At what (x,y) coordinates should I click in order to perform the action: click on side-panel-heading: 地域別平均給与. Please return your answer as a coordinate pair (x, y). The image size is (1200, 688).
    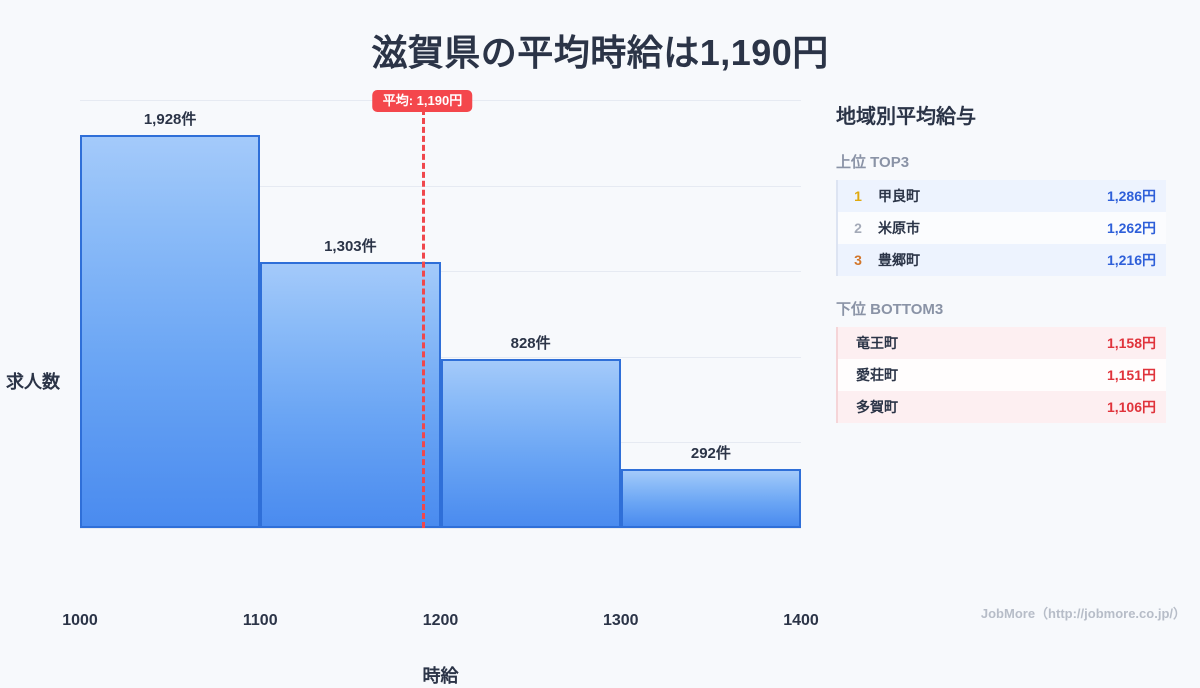
    Looking at the image, I should click on (906, 117).